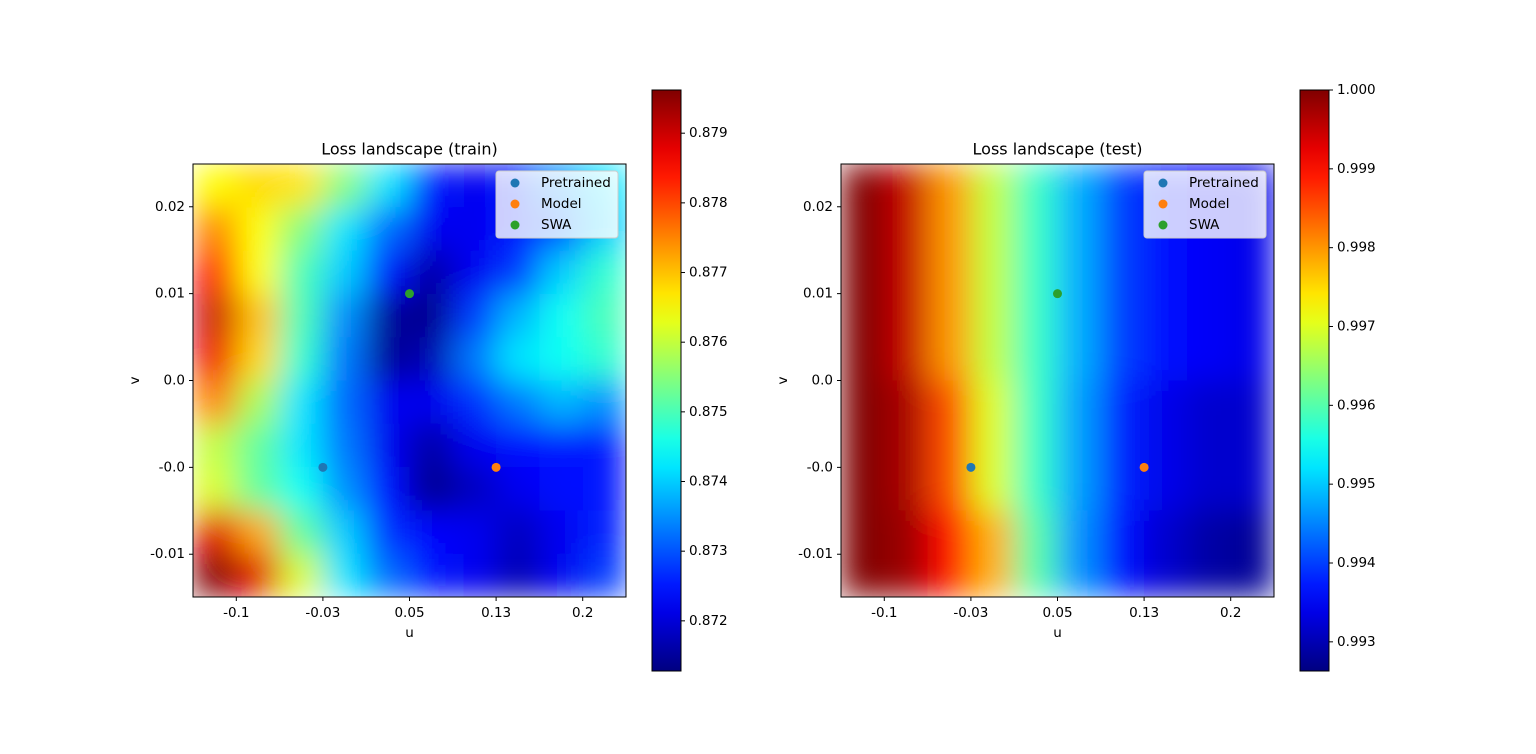  What do you see at coordinates (1356, 326) in the screenshot?
I see `colorbar-tick-label: 0.997` at bounding box center [1356, 326].